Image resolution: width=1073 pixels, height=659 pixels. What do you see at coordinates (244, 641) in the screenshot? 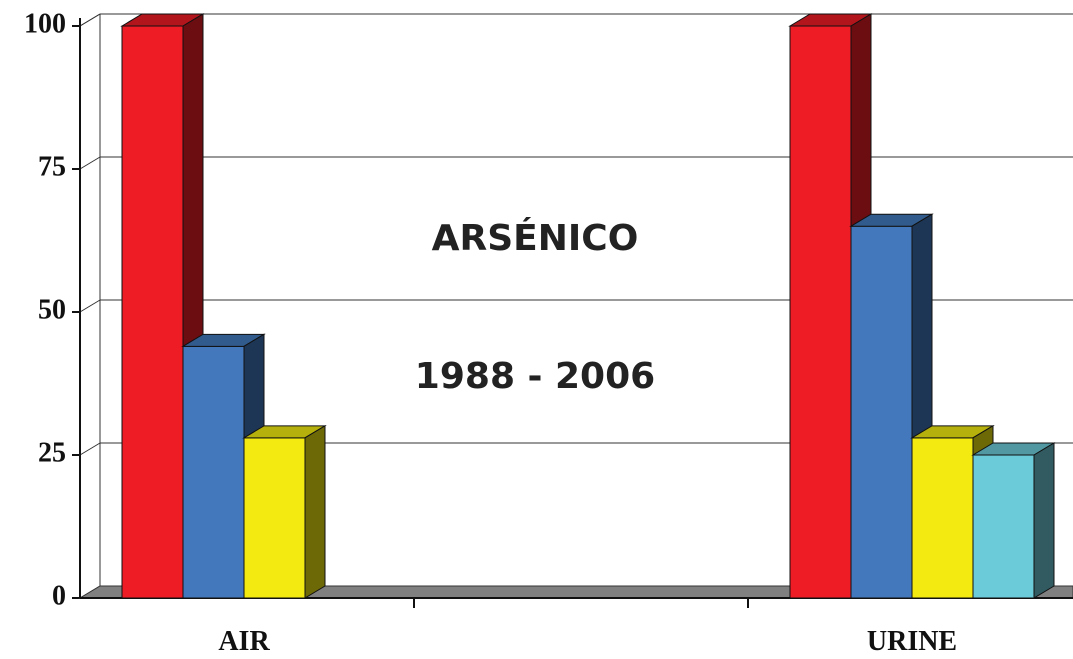
I see `x-tick-label: AIR` at bounding box center [244, 641].